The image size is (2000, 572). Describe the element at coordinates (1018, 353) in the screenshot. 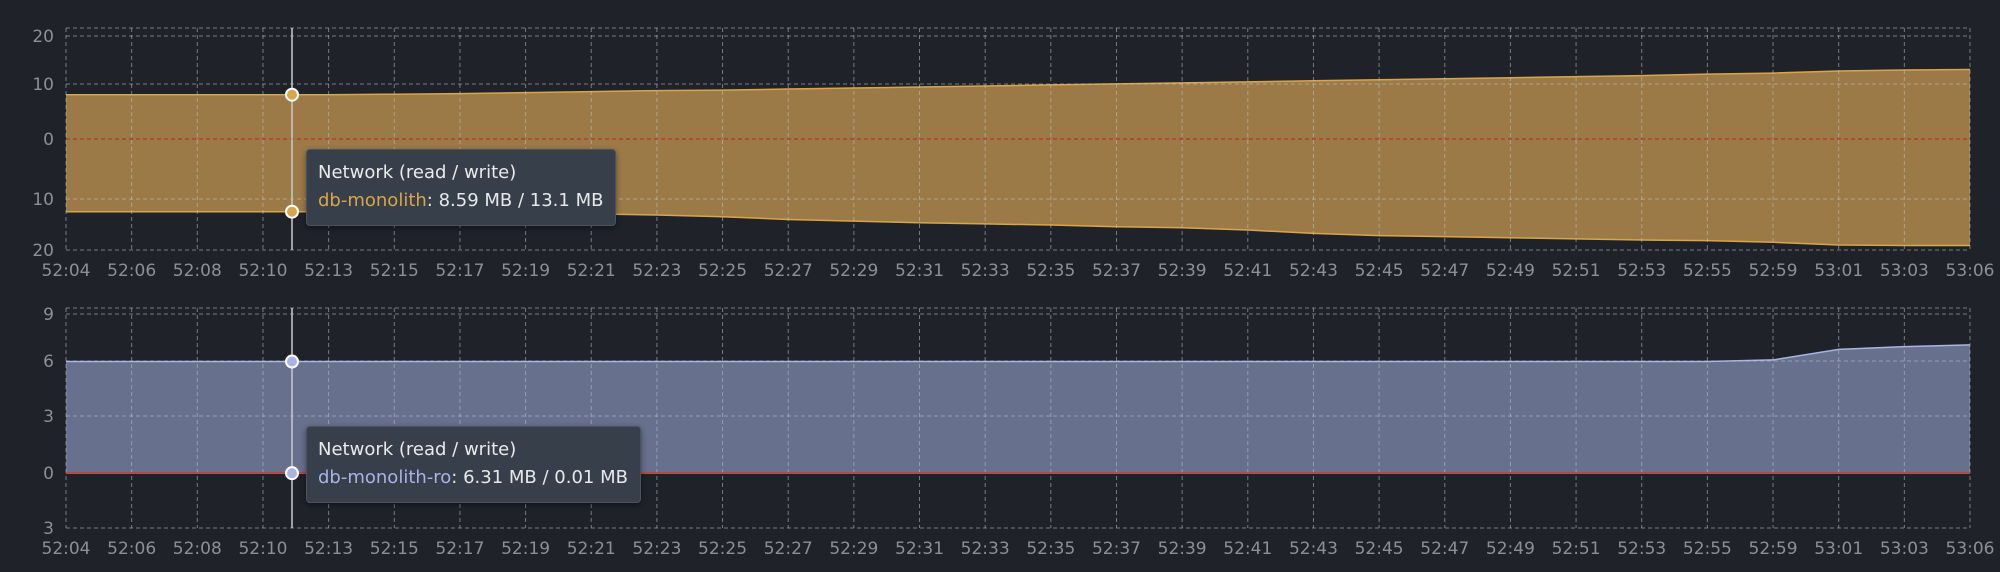

I see `series-read-line-db-monolith-ro` at that location.